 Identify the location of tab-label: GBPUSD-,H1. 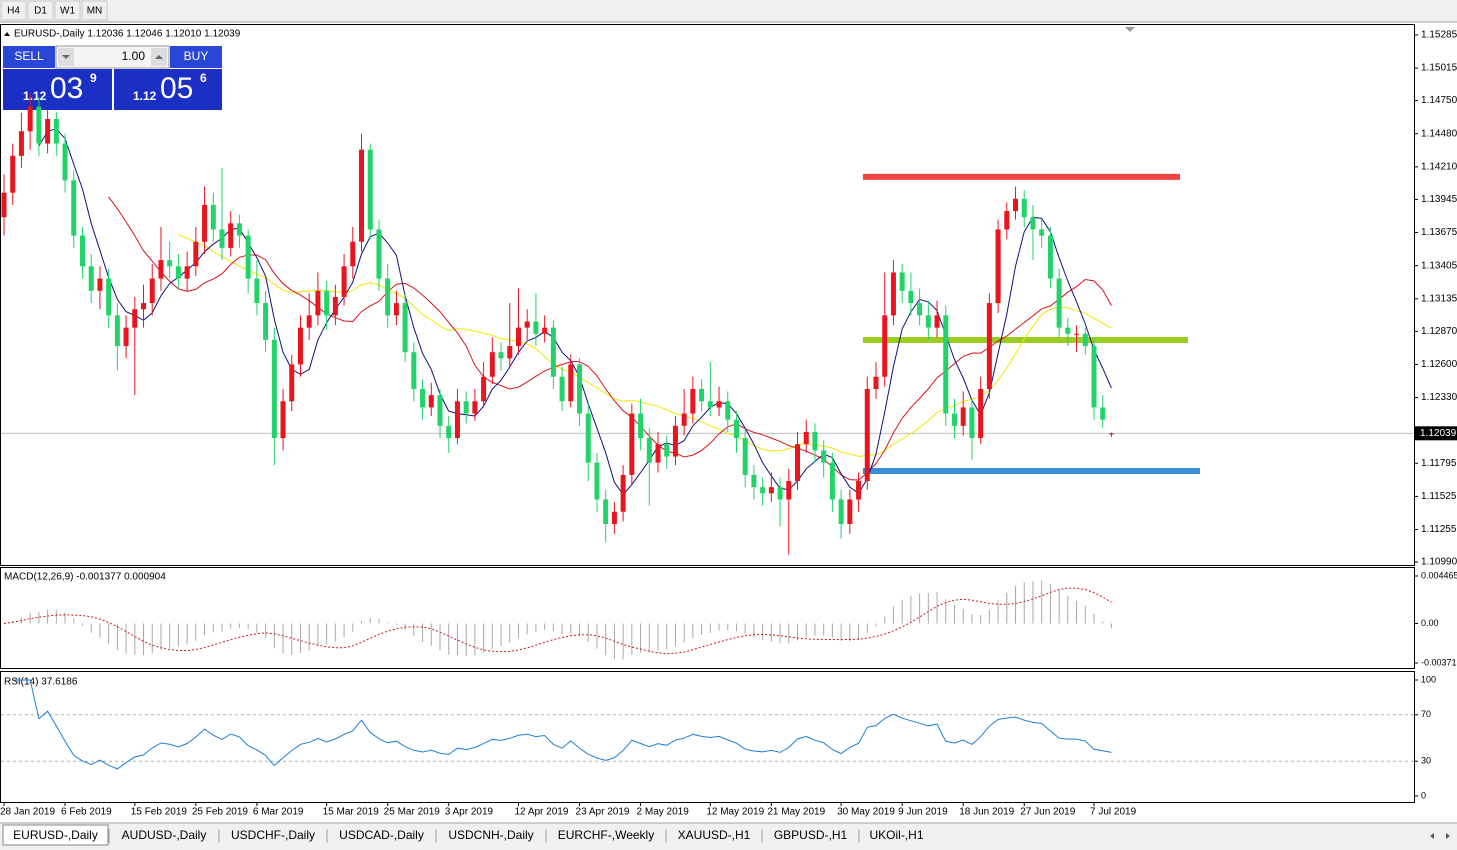
(811, 835).